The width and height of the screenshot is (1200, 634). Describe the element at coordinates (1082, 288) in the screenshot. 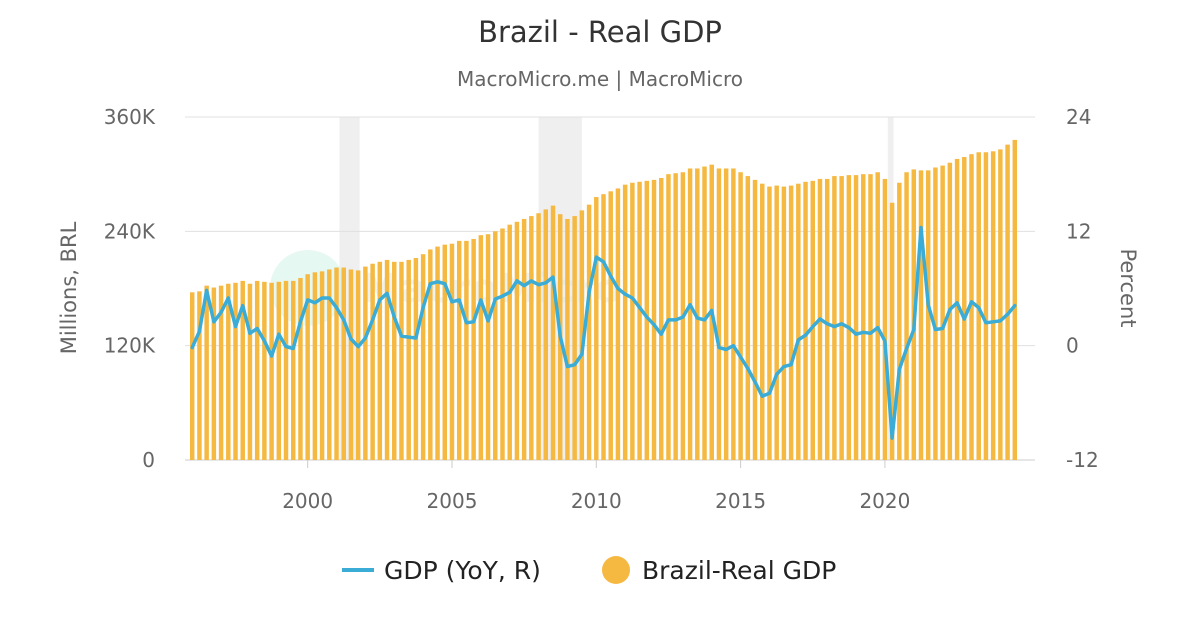

I see `right-axis-ticks: -12 0 12 24` at that location.